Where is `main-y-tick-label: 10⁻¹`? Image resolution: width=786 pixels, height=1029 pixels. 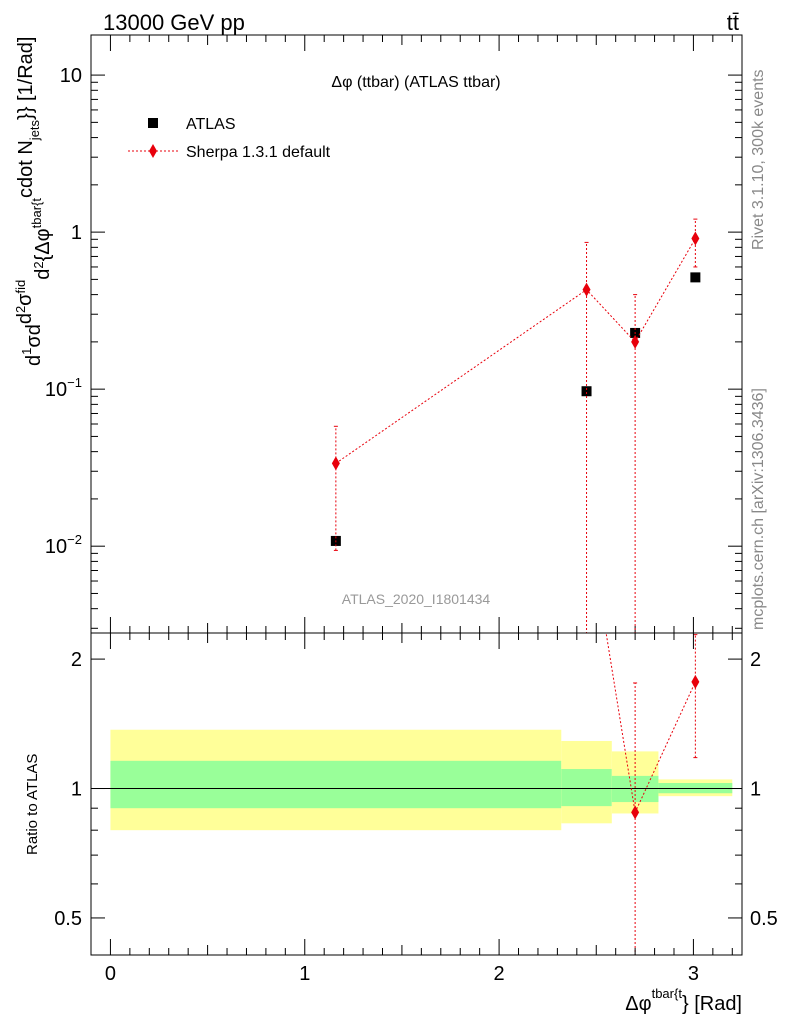
main-y-tick-label: 10⁻¹ is located at coordinates (63, 388).